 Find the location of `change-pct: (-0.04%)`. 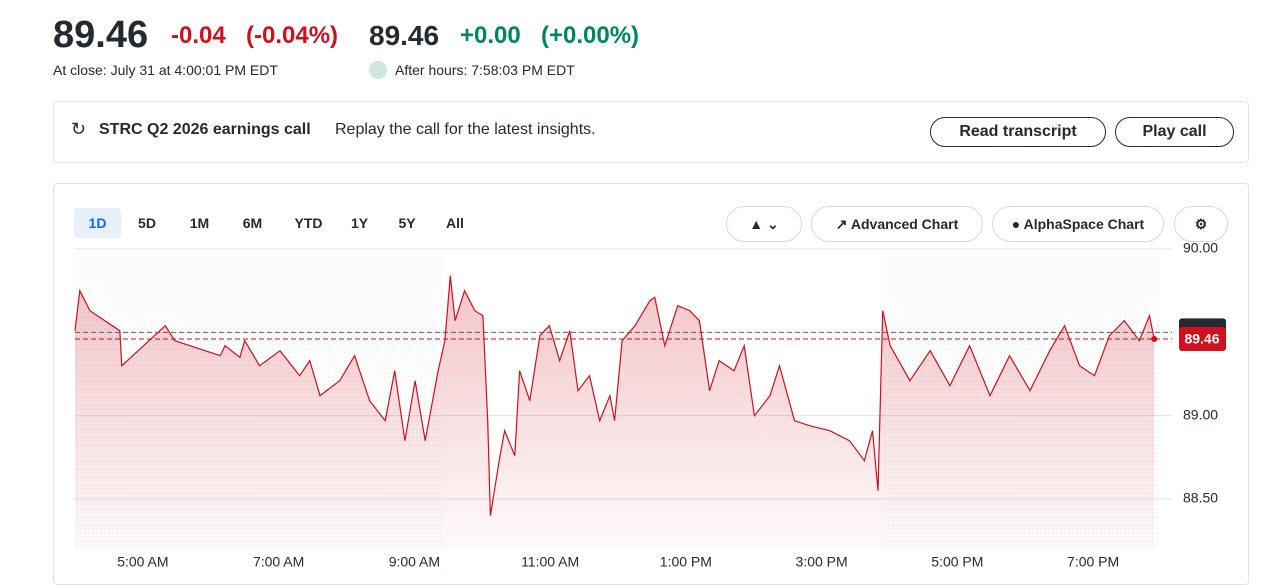

change-pct: (-0.04%) is located at coordinates (292, 35).